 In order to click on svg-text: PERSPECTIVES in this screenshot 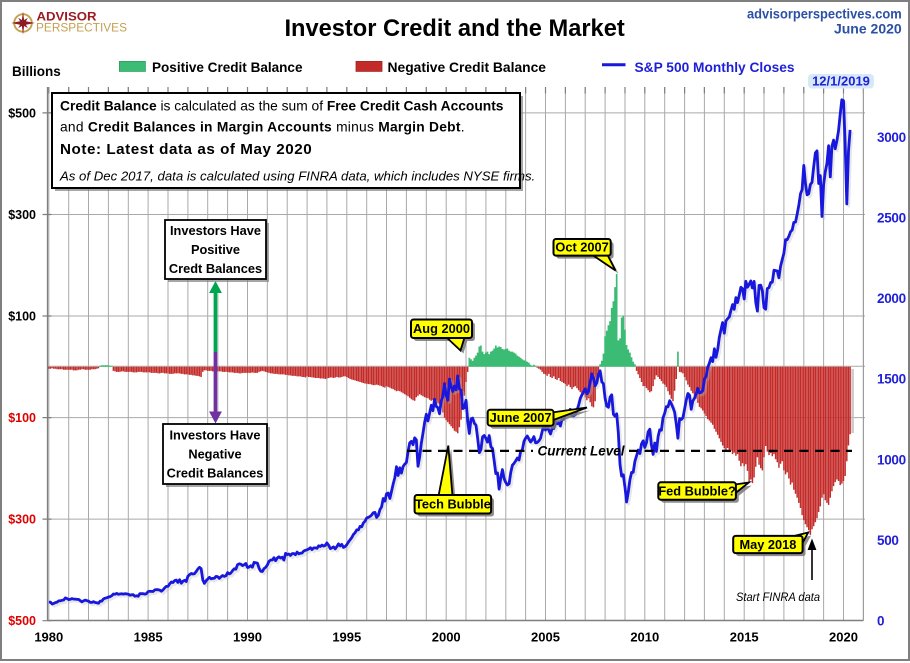, I will do `click(81, 28)`.